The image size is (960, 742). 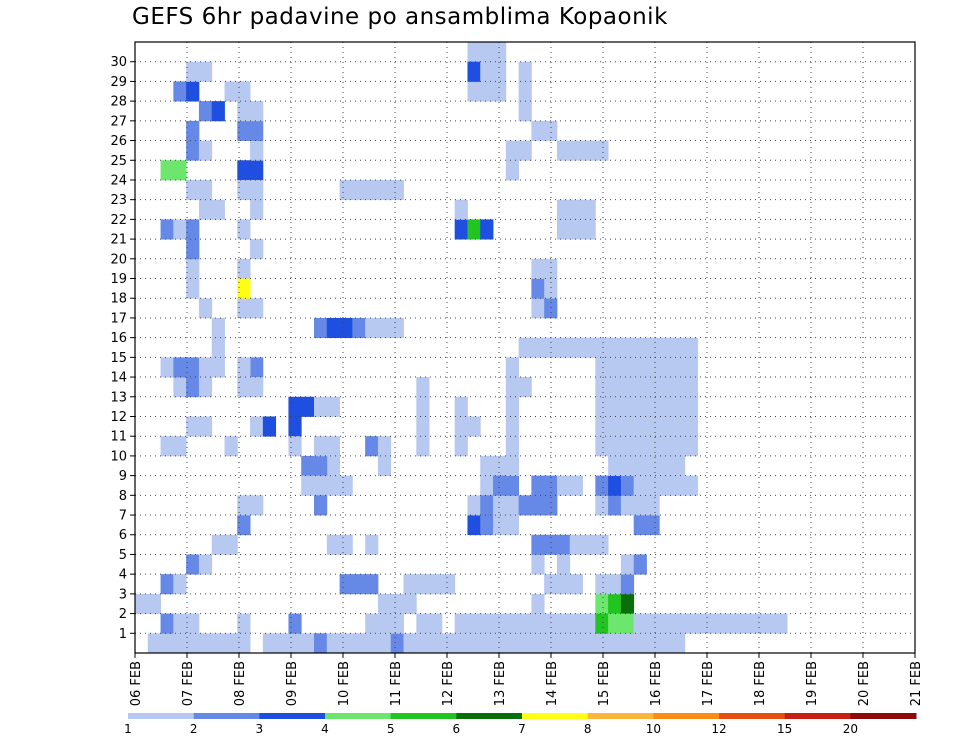 I want to click on legend-label: 7, so click(x=522, y=729).